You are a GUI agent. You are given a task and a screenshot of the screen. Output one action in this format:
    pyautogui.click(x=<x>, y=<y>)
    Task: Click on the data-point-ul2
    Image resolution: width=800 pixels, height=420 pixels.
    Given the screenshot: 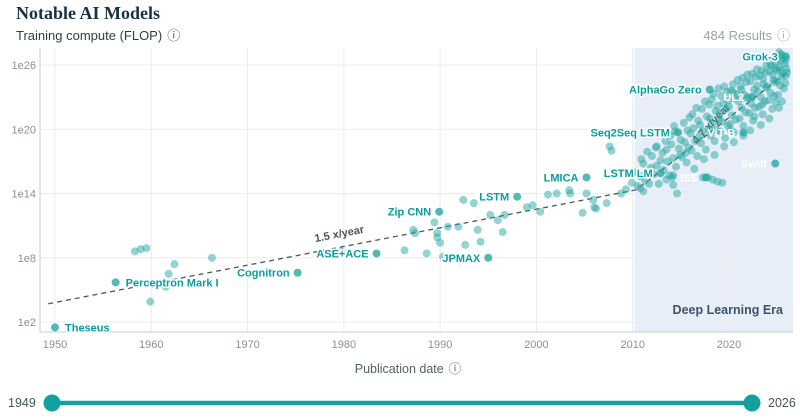 What is the action you would take?
    pyautogui.click(x=752, y=97)
    